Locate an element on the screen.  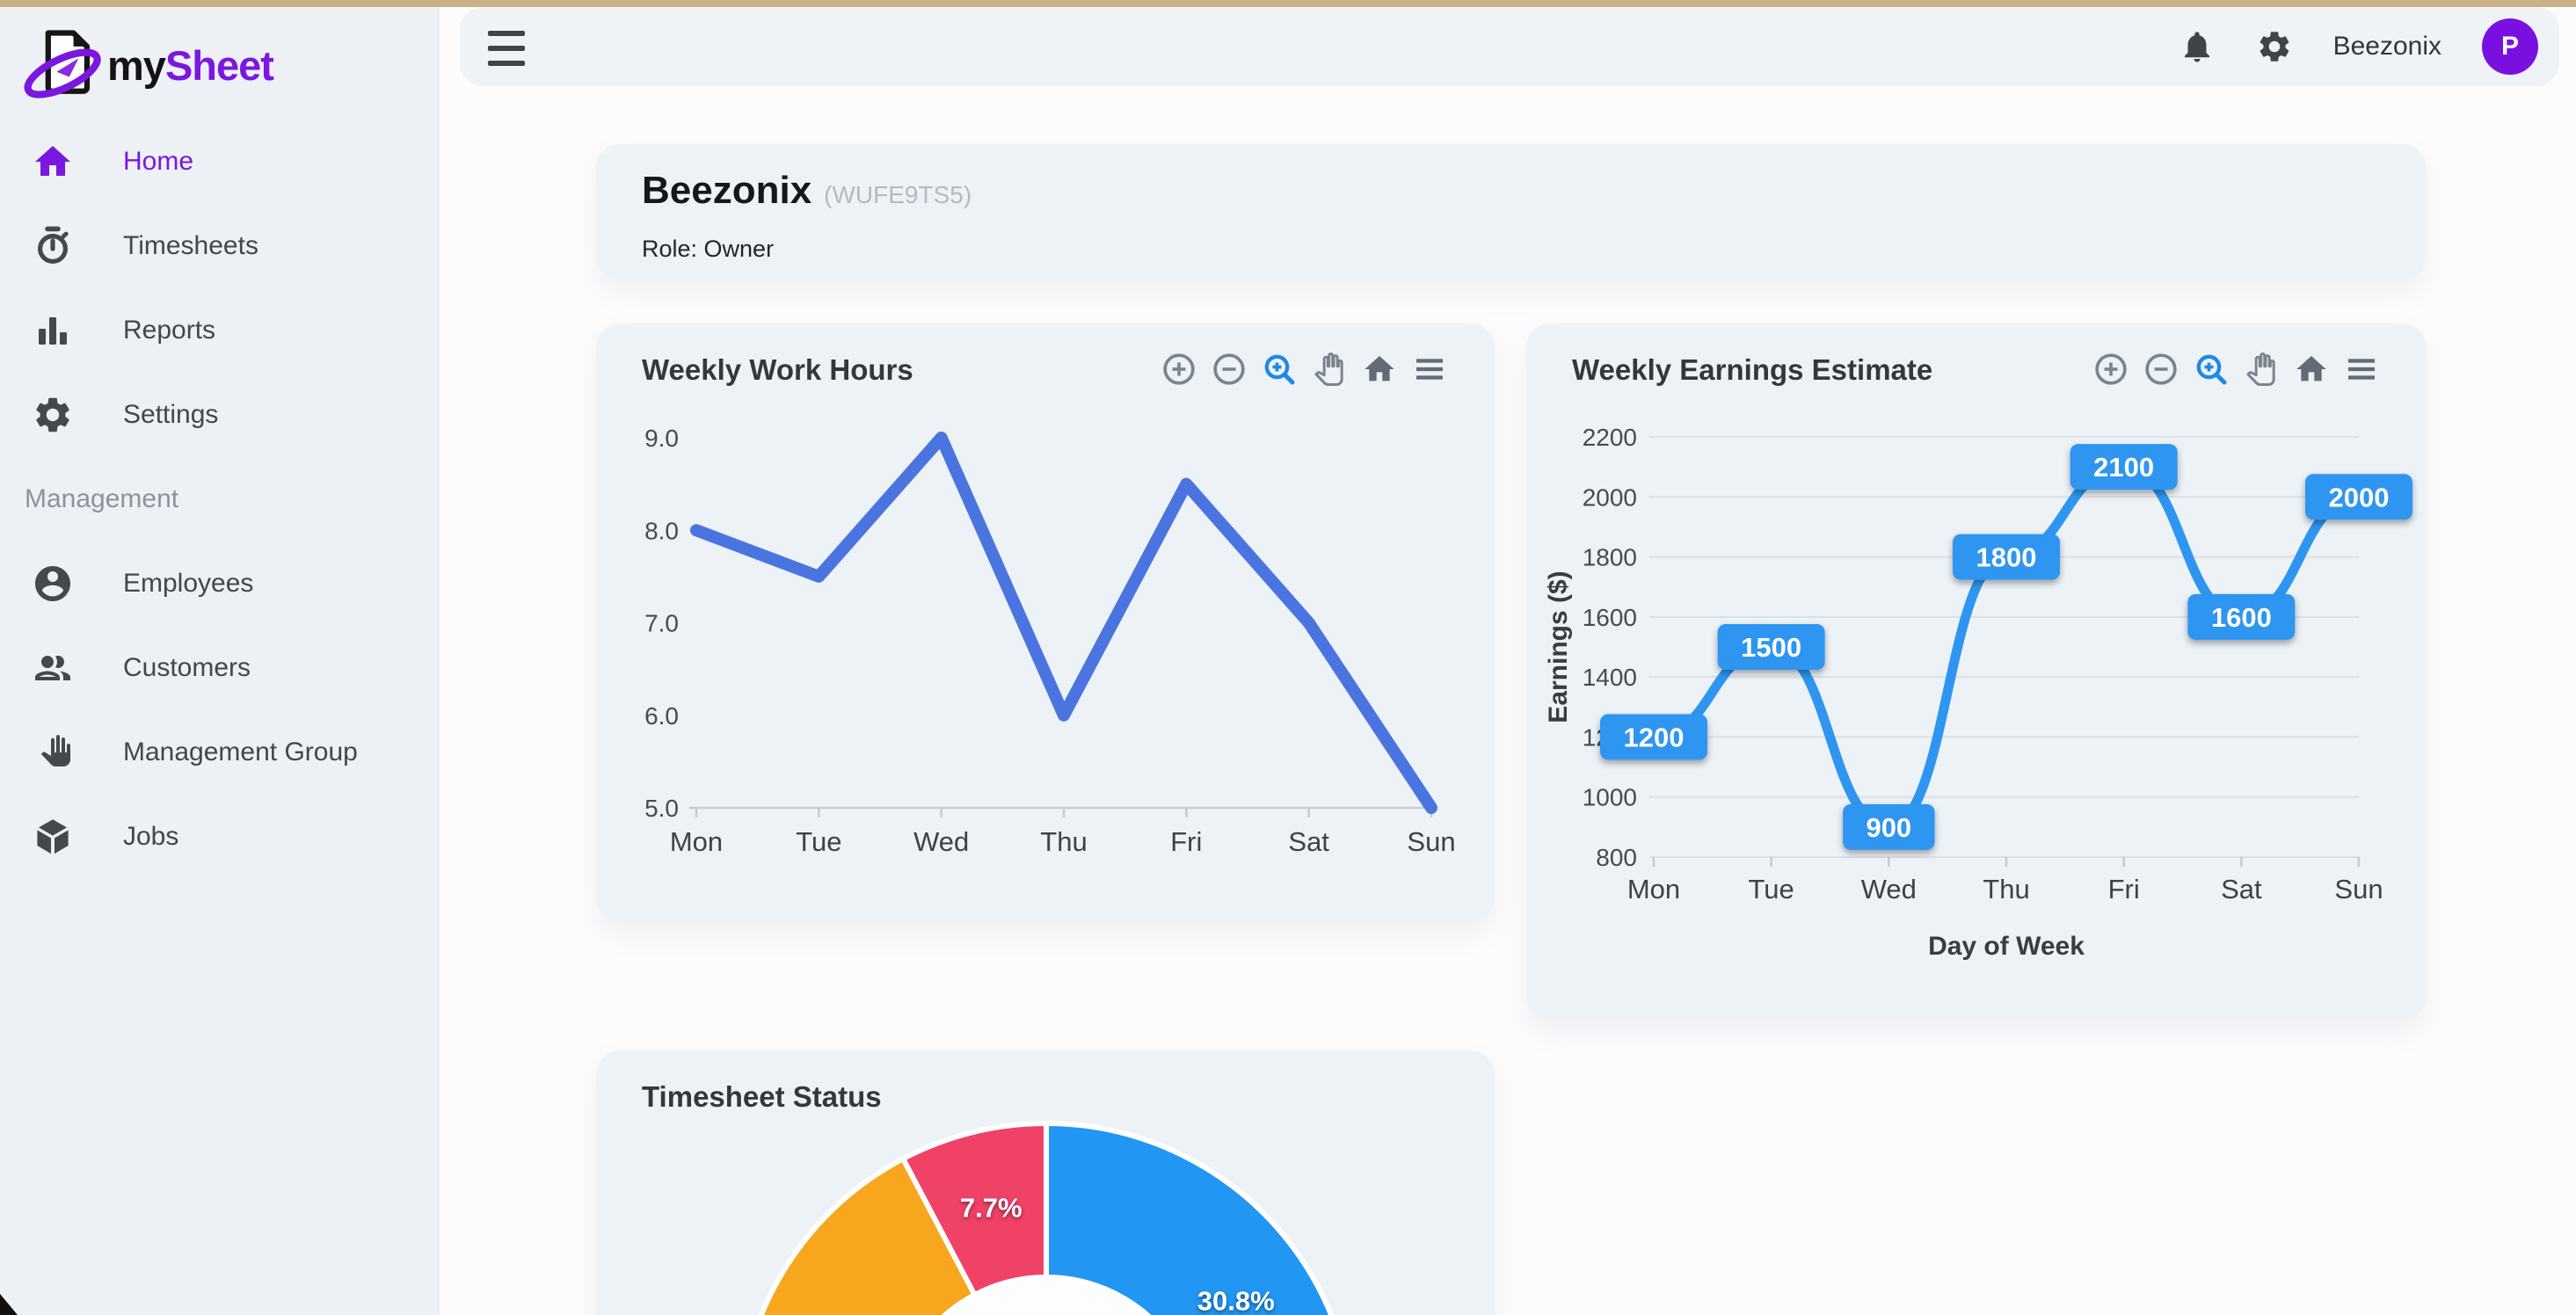
sheet-logo-icon is located at coordinates (65, 65).